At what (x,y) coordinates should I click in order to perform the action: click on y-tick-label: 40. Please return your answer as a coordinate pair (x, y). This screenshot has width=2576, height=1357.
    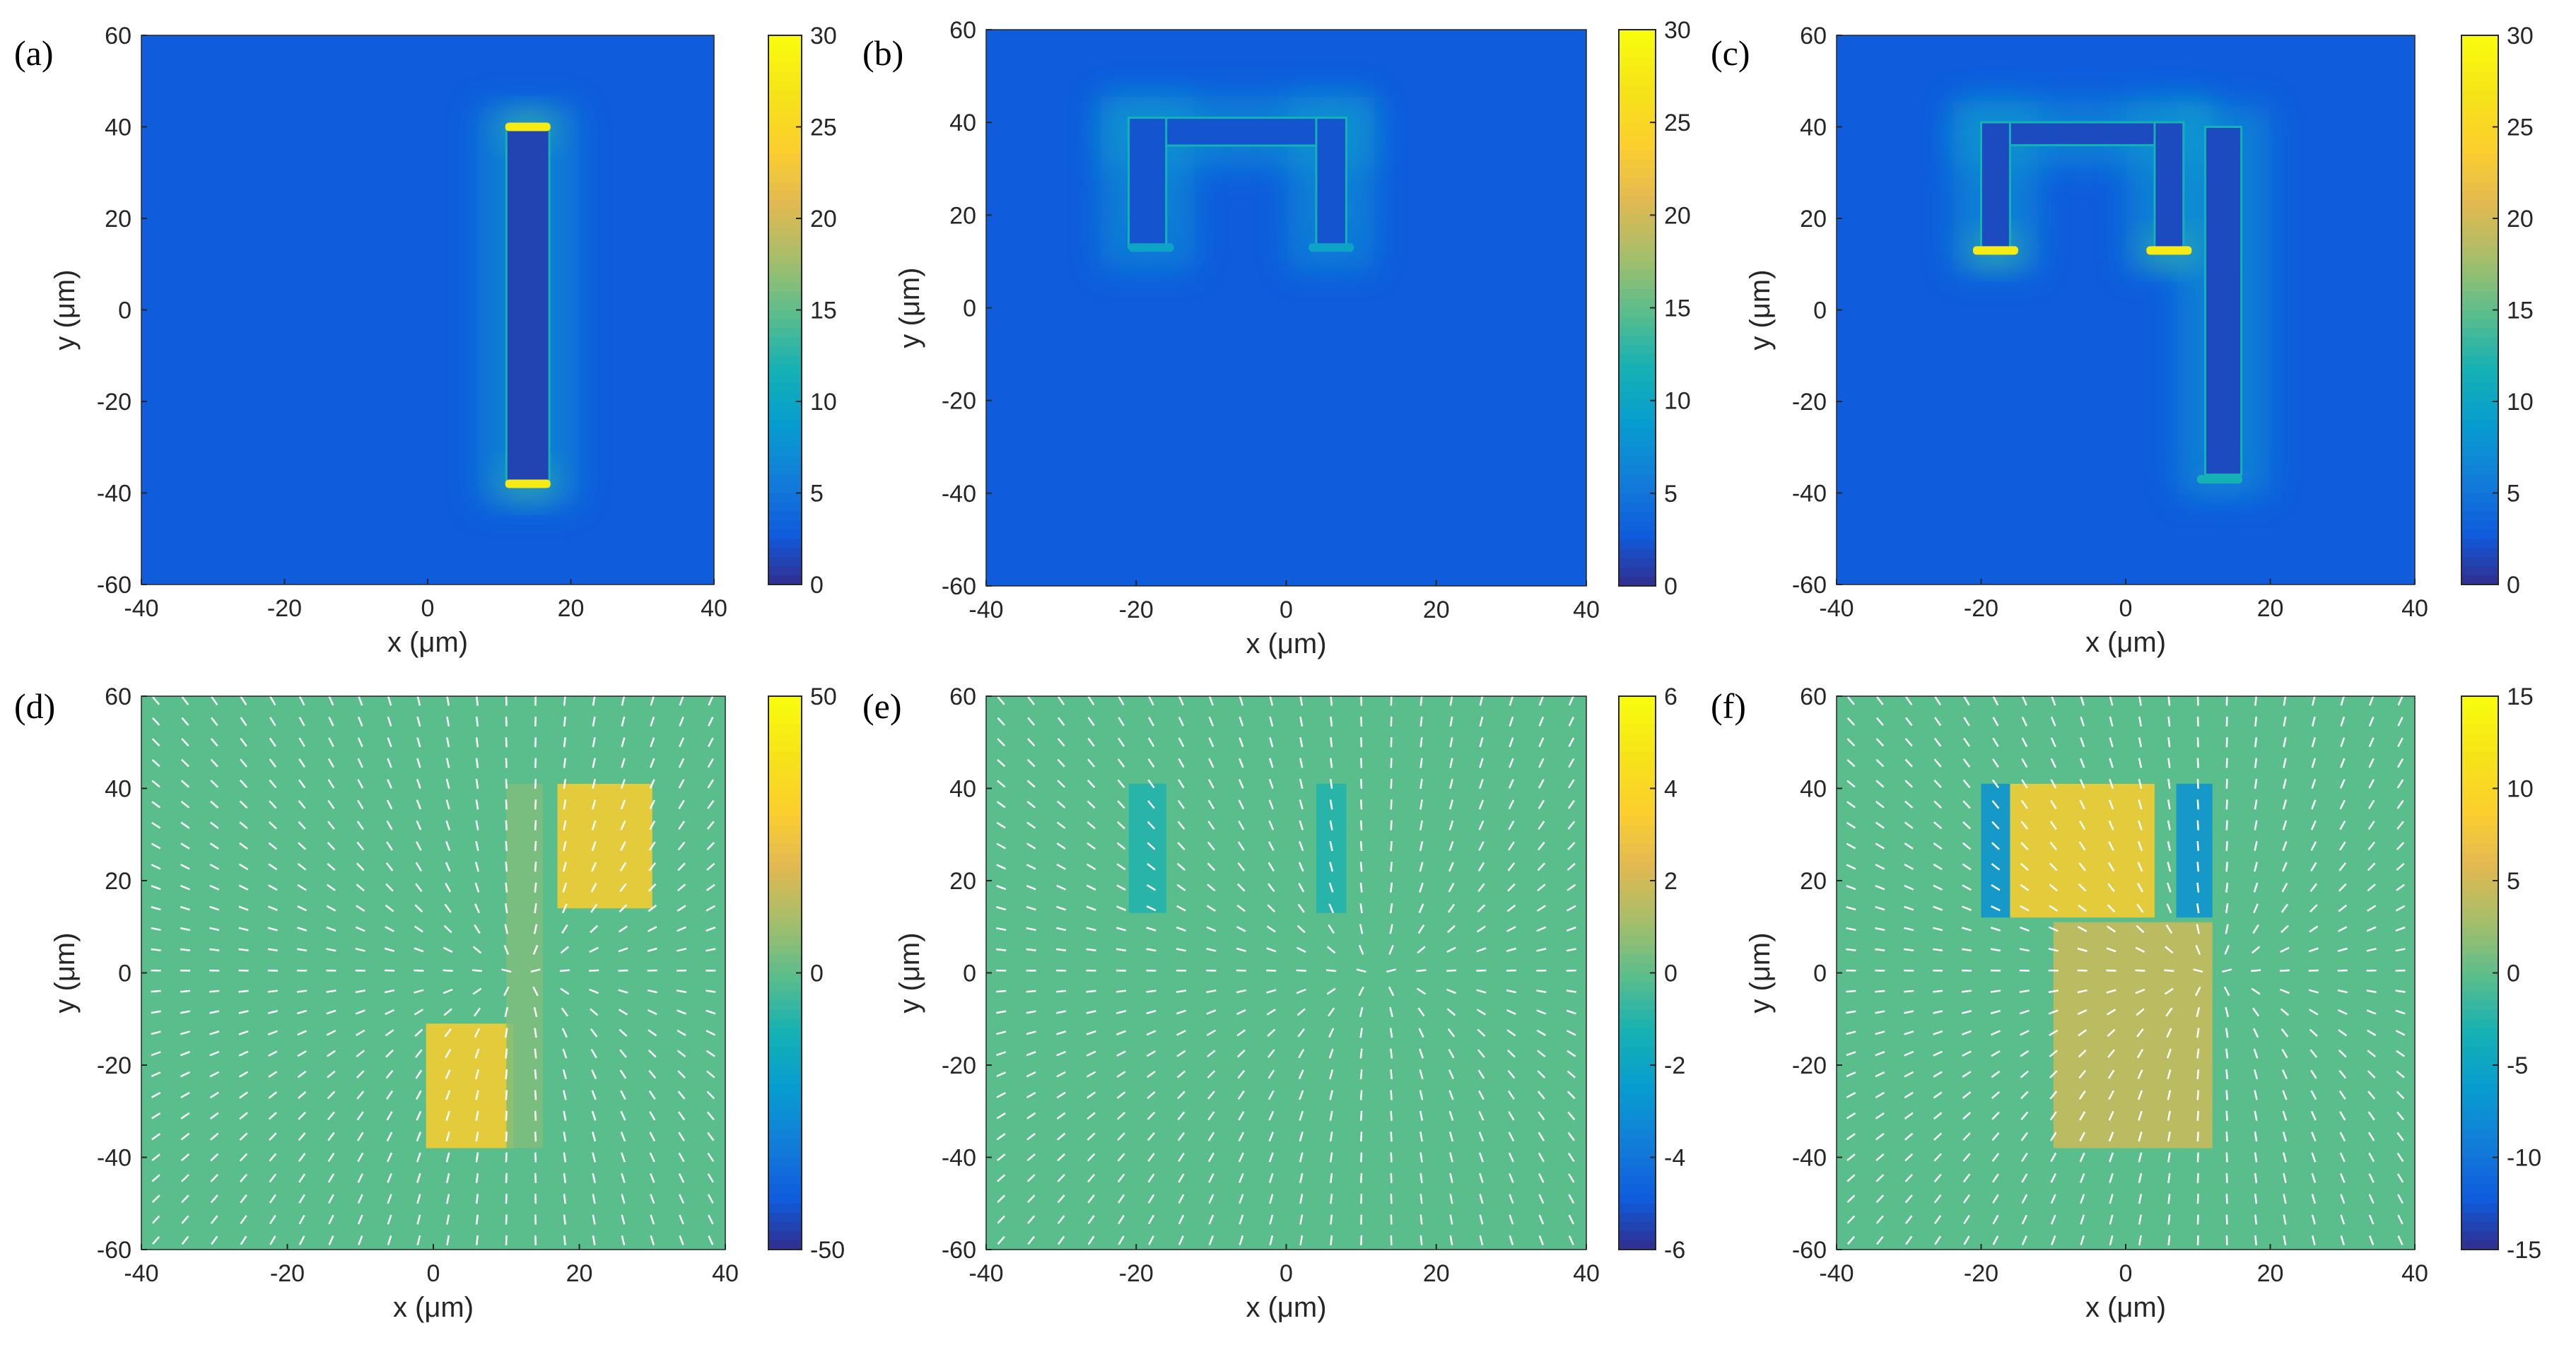
    Looking at the image, I should click on (962, 123).